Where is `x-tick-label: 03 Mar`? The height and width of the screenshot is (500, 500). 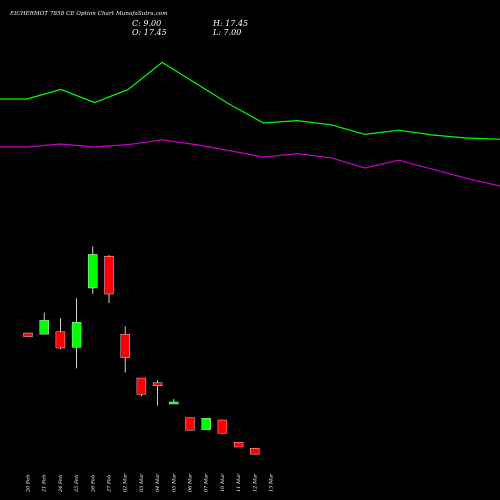 x-tick-label: 03 Mar is located at coordinates (142, 482).